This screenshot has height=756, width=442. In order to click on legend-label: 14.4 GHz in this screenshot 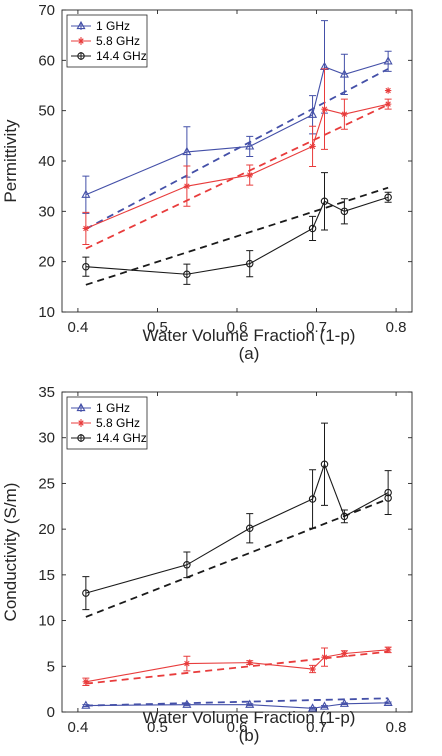, I will do `click(121, 56)`.